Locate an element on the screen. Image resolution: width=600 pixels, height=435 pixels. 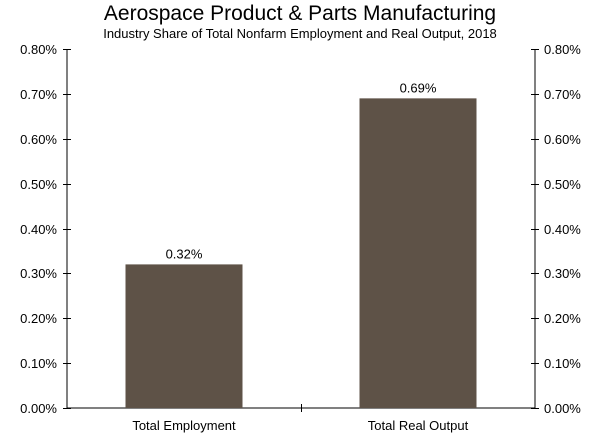
y-tick-label-right: 0.70% is located at coordinates (562, 94).